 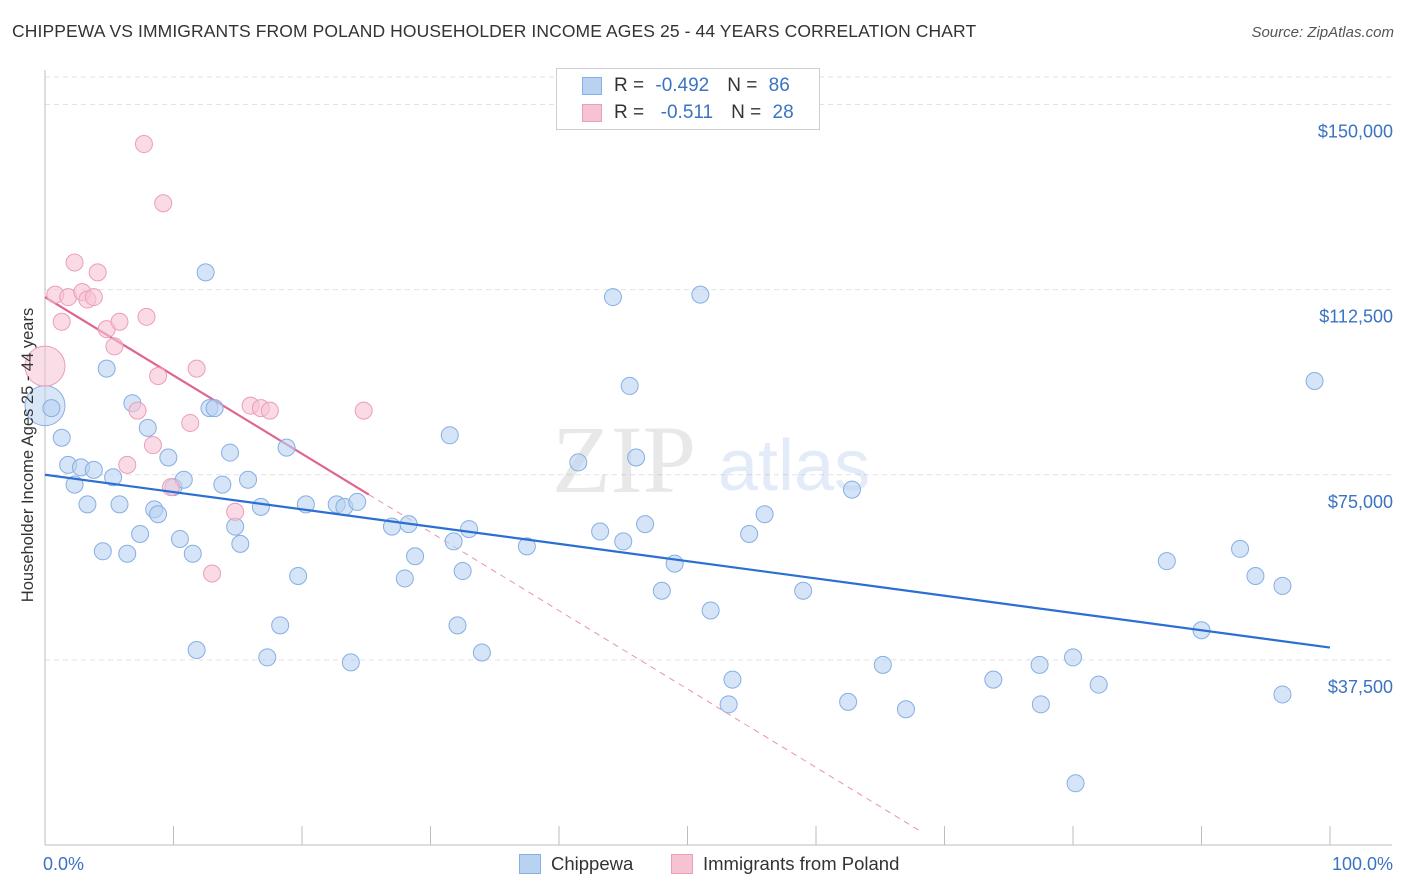 What do you see at coordinates (1322, 32) in the screenshot?
I see `source-label: Source: ZipAtlas.com` at bounding box center [1322, 32].